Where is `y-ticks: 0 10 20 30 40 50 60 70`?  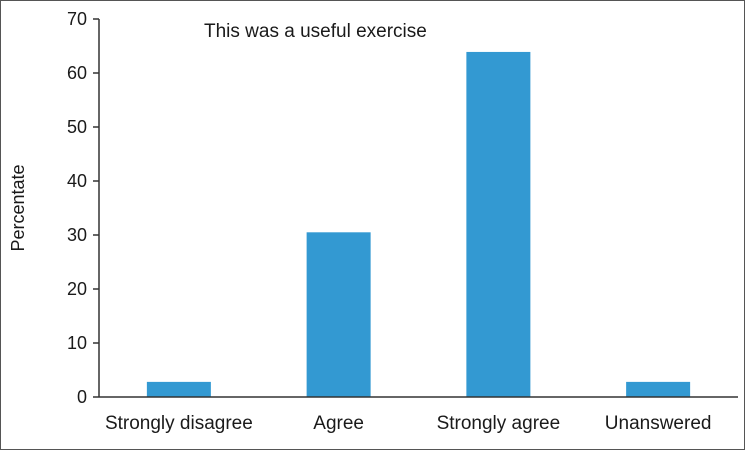 y-ticks: 0 10 20 30 40 50 60 70 is located at coordinates (83, 208).